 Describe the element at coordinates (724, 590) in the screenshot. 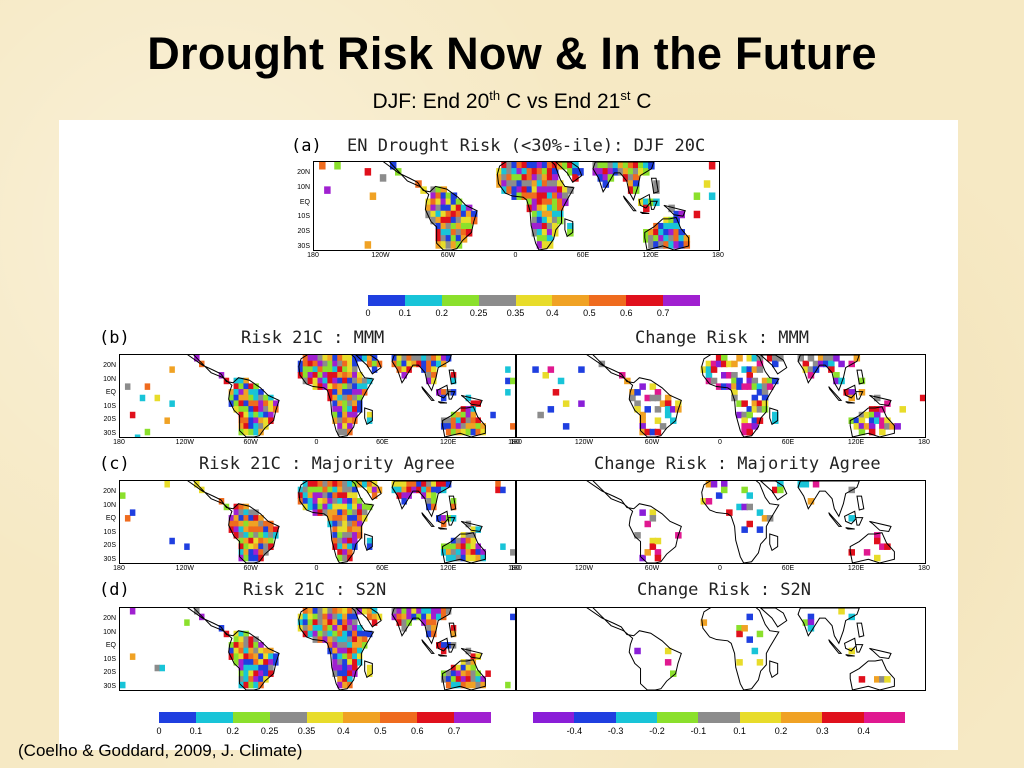

I see `panel-d-right-title: Change Risk : S2N` at that location.